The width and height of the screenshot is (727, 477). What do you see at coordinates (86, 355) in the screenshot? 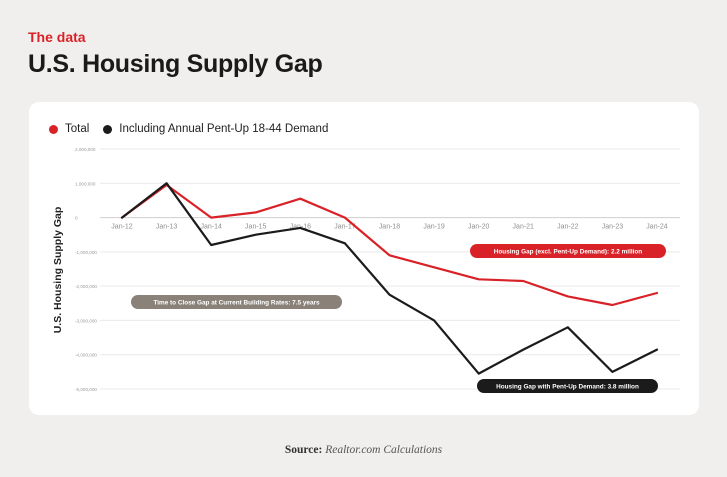
I see `y-tick-label: -4,000,000` at bounding box center [86, 355].